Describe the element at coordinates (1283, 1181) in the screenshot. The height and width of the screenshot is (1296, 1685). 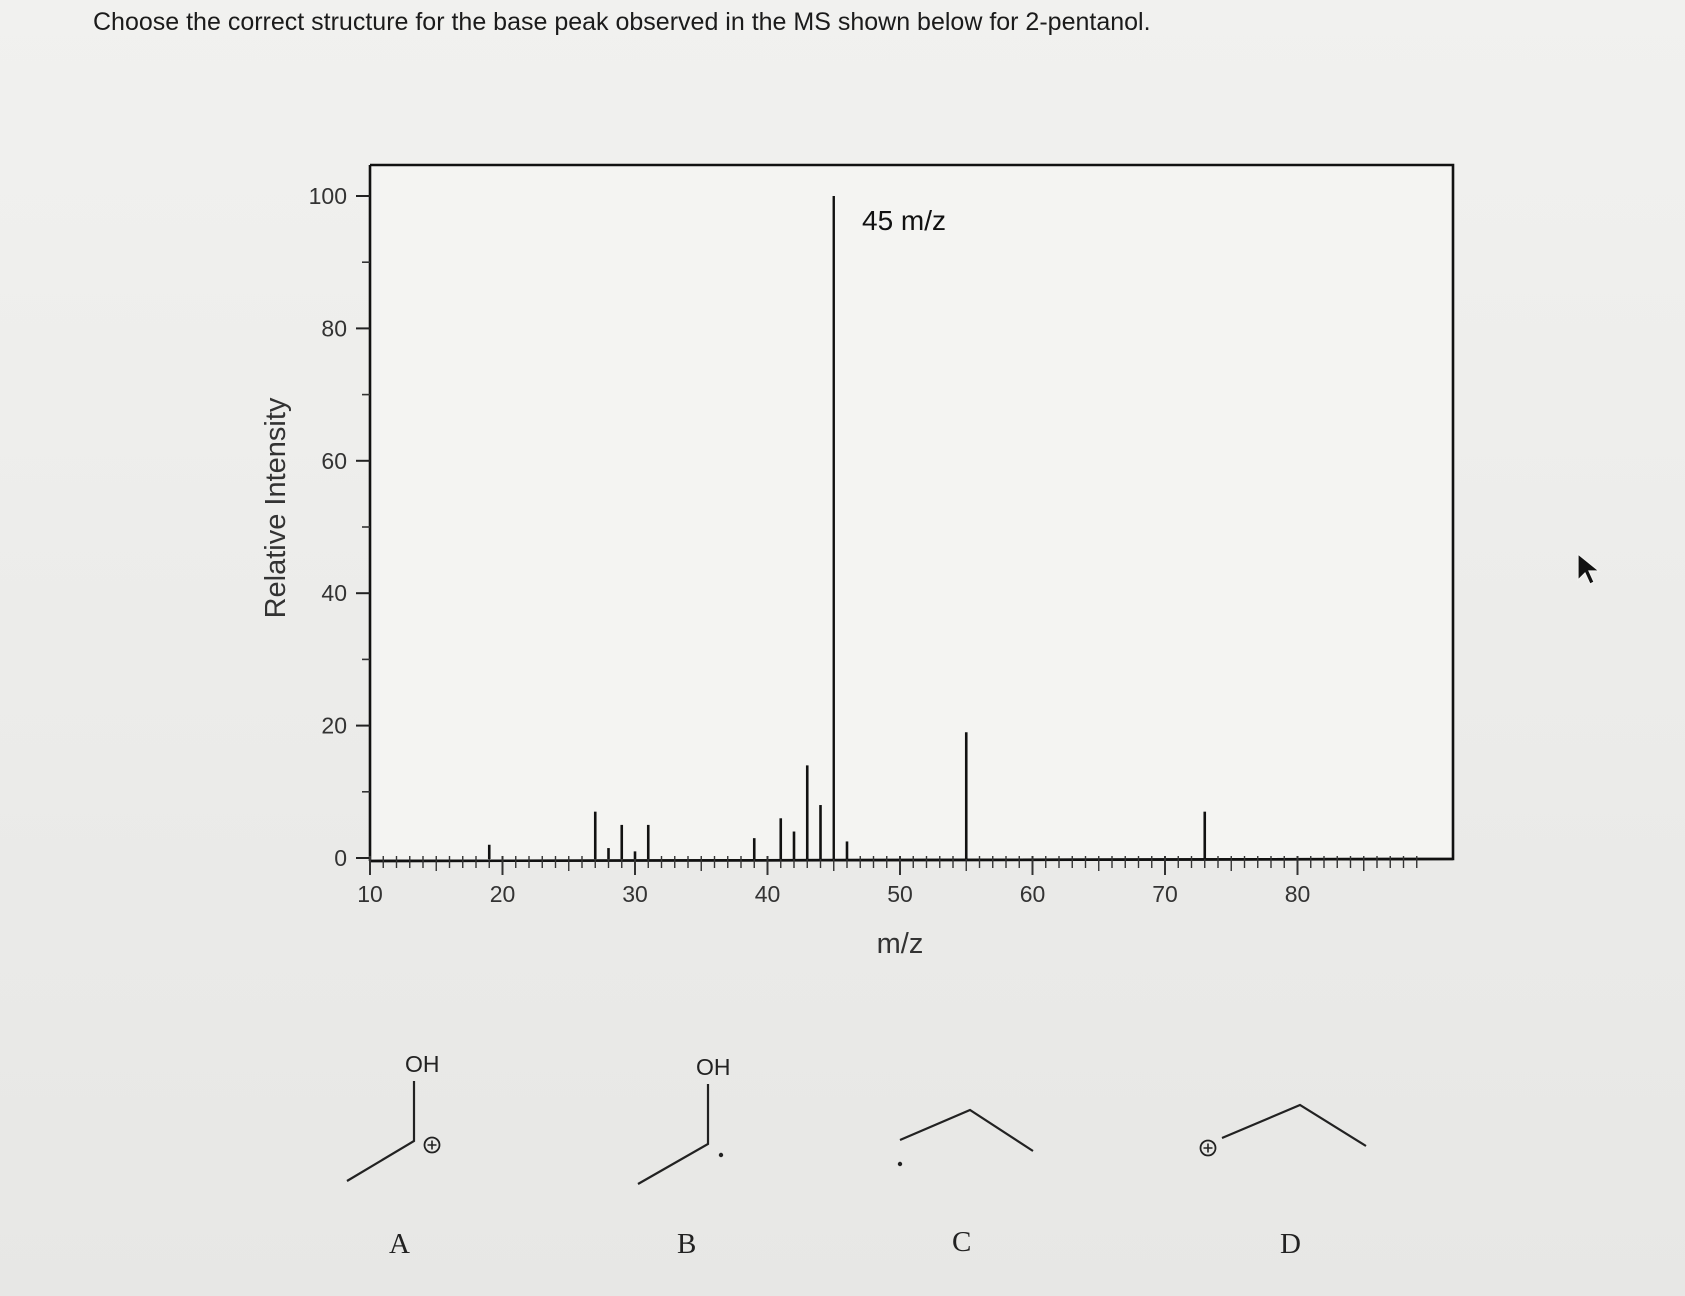
I see `choice-d-structure: D` at that location.